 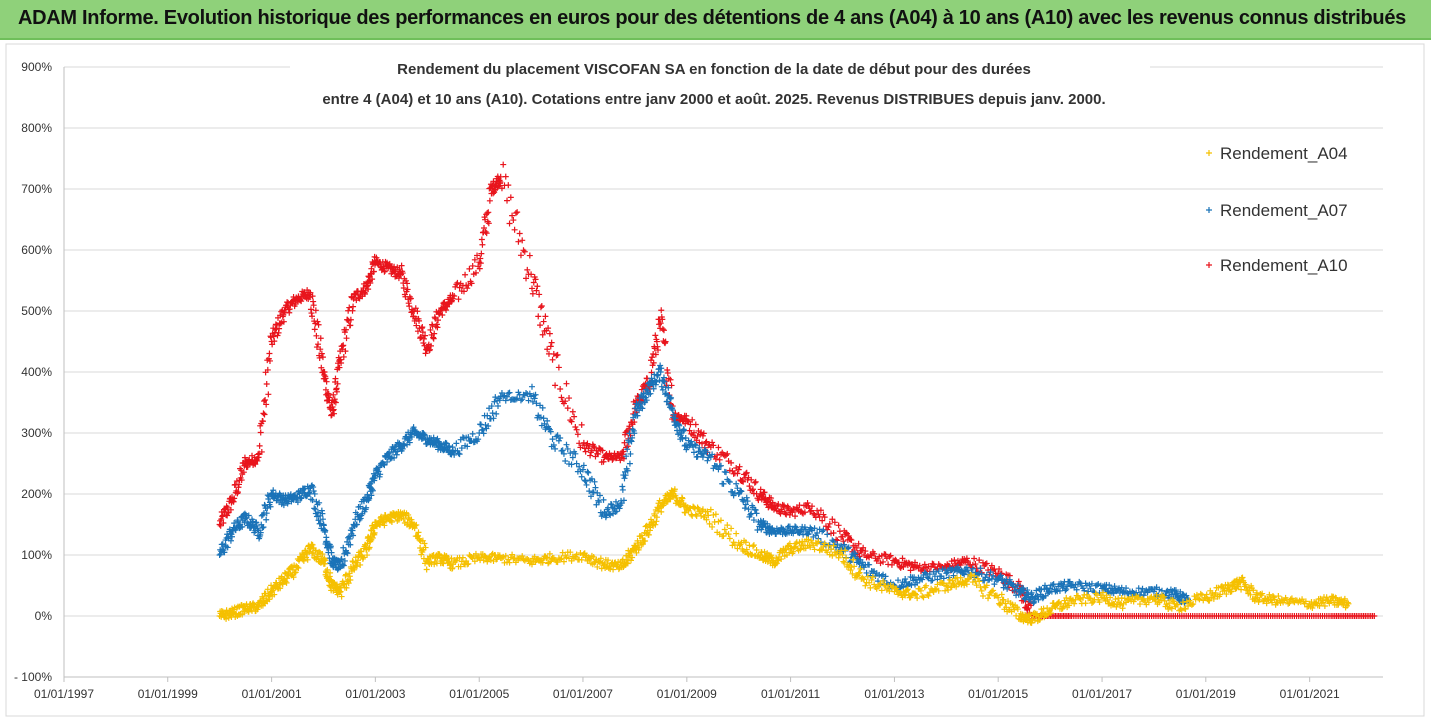 I want to click on x-tick-label: 01/01/1997, so click(x=64, y=694).